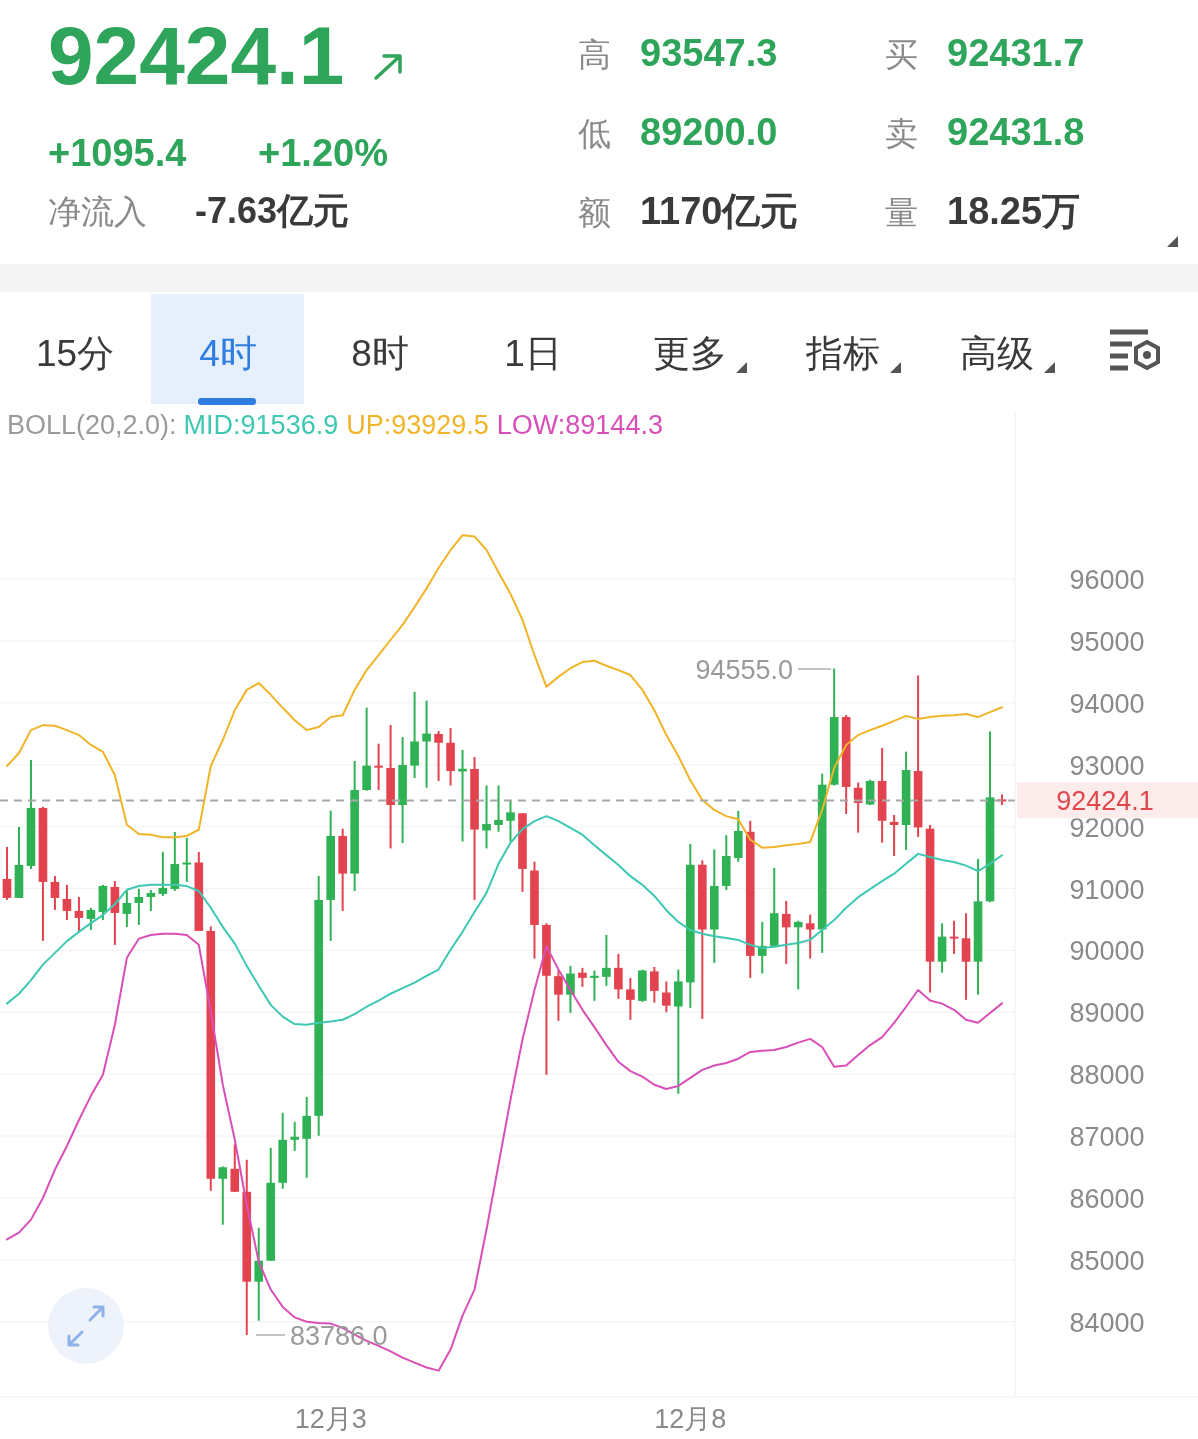  I want to click on text: 净流入, so click(97, 211).